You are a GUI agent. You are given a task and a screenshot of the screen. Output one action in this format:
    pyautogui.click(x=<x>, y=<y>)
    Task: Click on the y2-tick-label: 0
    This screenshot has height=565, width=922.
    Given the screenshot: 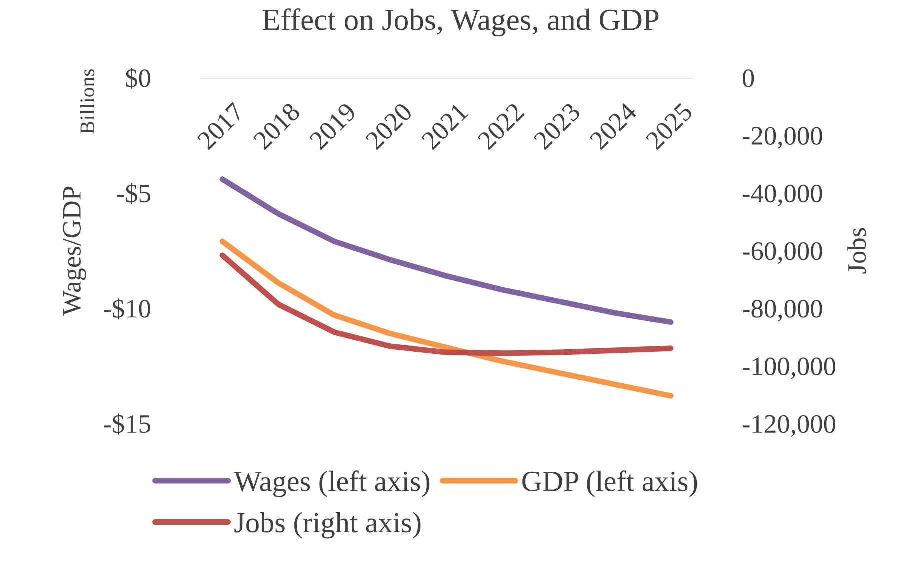 What is the action you would take?
    pyautogui.click(x=748, y=79)
    